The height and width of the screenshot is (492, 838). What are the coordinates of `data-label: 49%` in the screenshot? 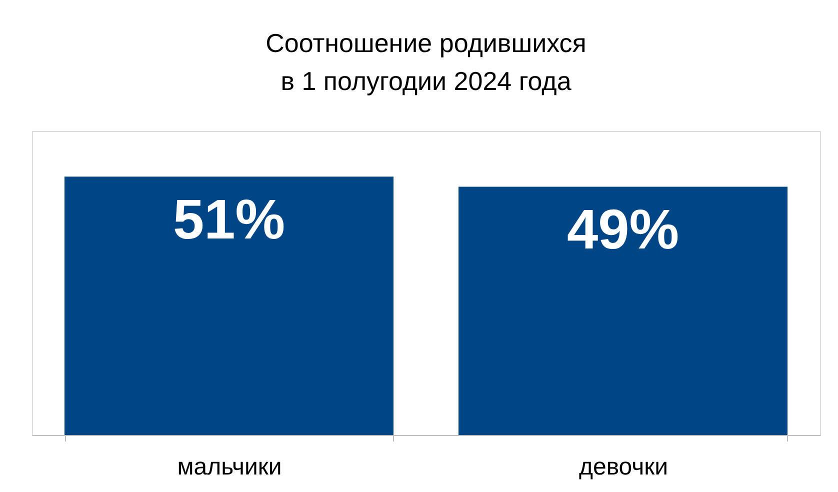 It's located at (623, 229).